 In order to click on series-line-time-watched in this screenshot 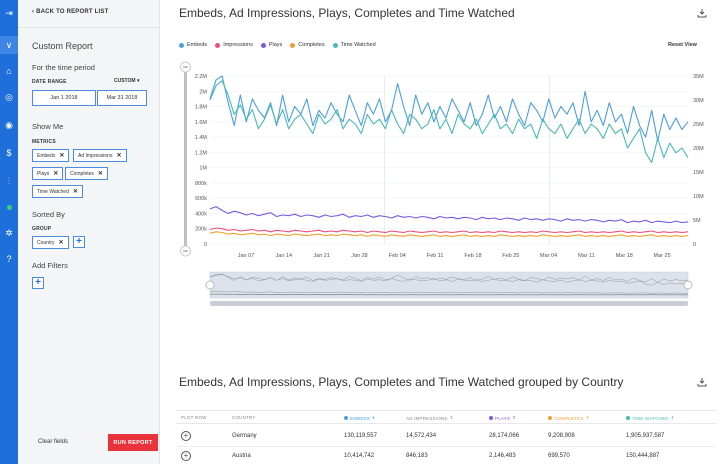, I will do `click(449, 121)`.